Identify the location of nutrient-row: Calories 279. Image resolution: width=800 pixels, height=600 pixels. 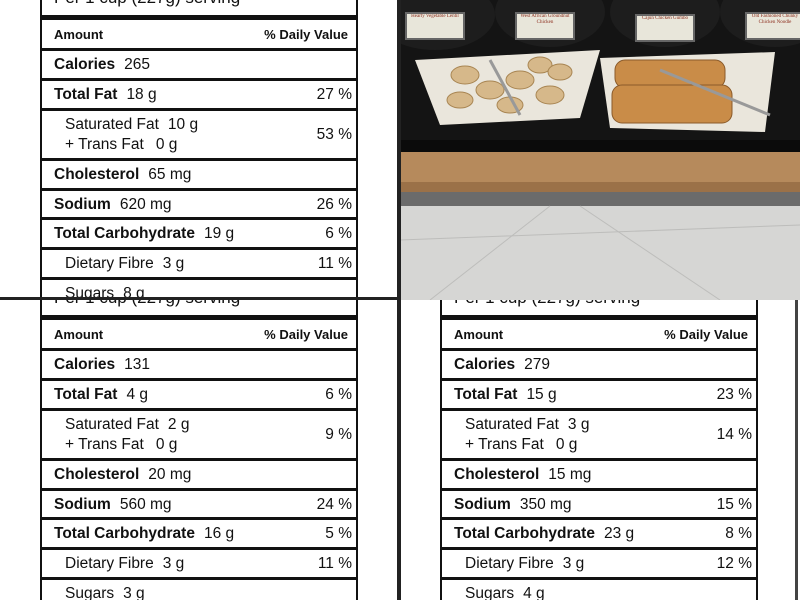
(502, 365).